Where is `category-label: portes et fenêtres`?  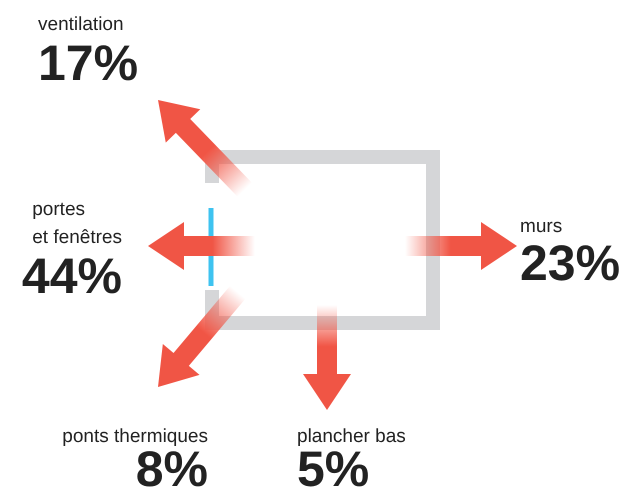 category-label: portes et fenêtres is located at coordinates (77, 223).